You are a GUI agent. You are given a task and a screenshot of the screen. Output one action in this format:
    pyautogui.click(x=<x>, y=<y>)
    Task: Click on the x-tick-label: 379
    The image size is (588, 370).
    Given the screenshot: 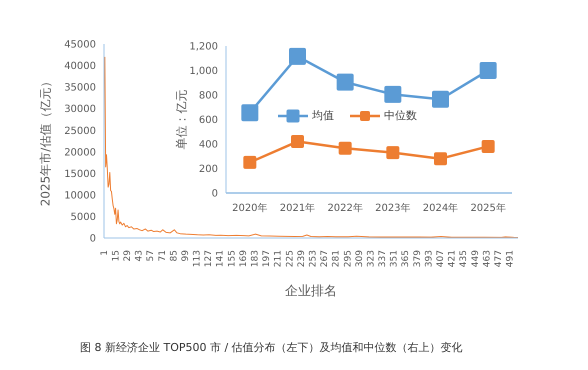 What is the action you would take?
    pyautogui.click(x=417, y=259)
    